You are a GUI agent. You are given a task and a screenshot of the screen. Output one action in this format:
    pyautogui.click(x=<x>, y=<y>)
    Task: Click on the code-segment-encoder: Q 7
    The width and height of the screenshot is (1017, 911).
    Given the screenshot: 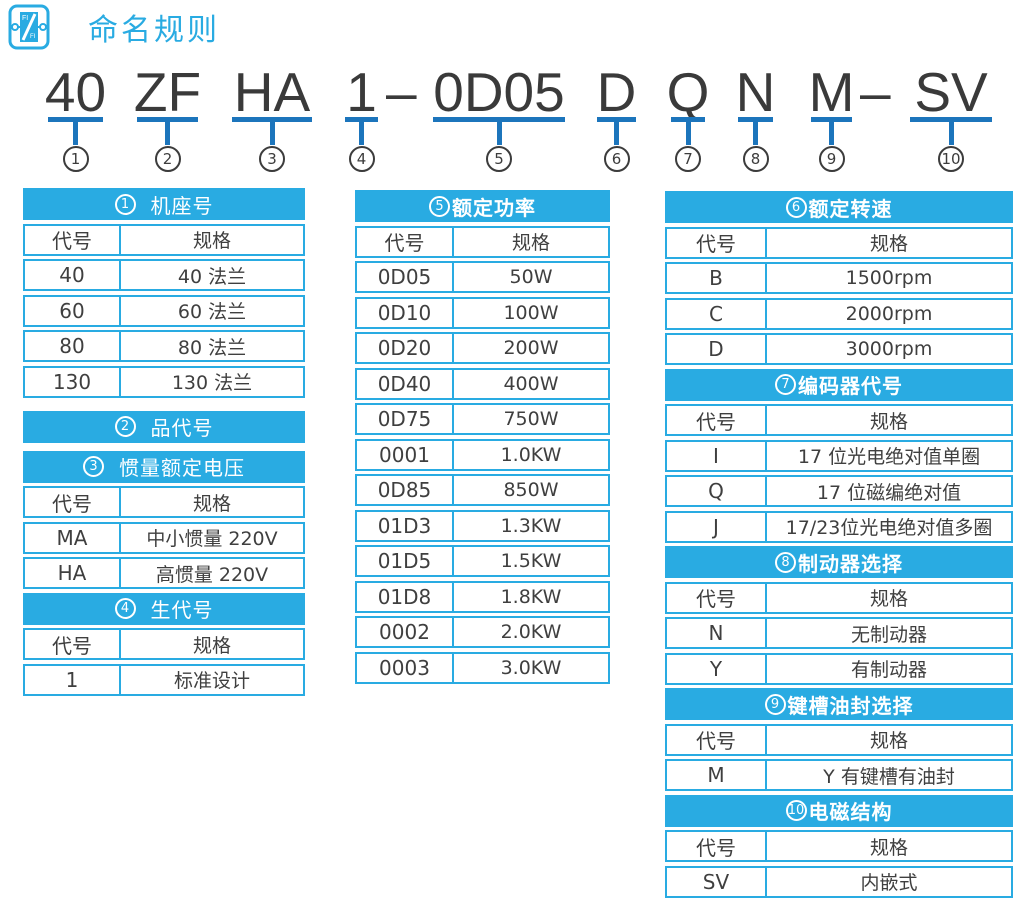 What is the action you would take?
    pyautogui.click(x=688, y=118)
    